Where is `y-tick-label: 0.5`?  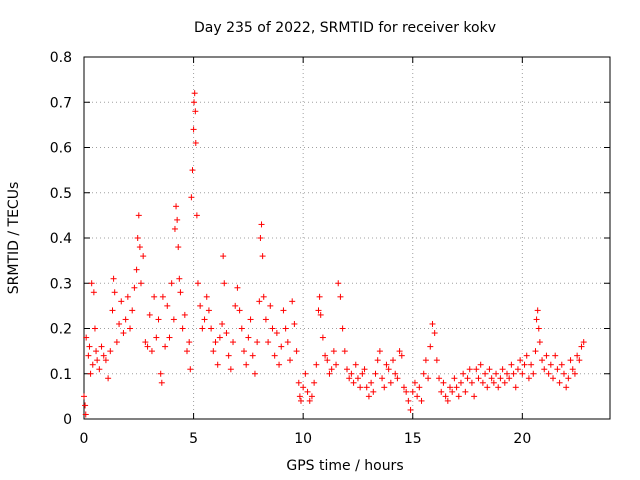 y-tick-label: 0.5 is located at coordinates (61, 194).